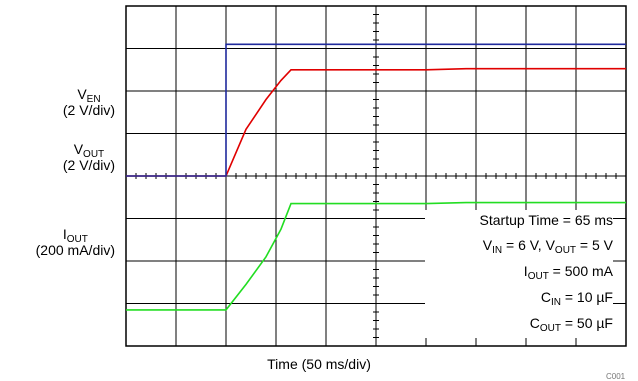 Image resolution: width=638 pixels, height=381 pixels. What do you see at coordinates (568, 272) in the screenshot?
I see `annotation-iout: IOUT = 500 mA` at bounding box center [568, 272].